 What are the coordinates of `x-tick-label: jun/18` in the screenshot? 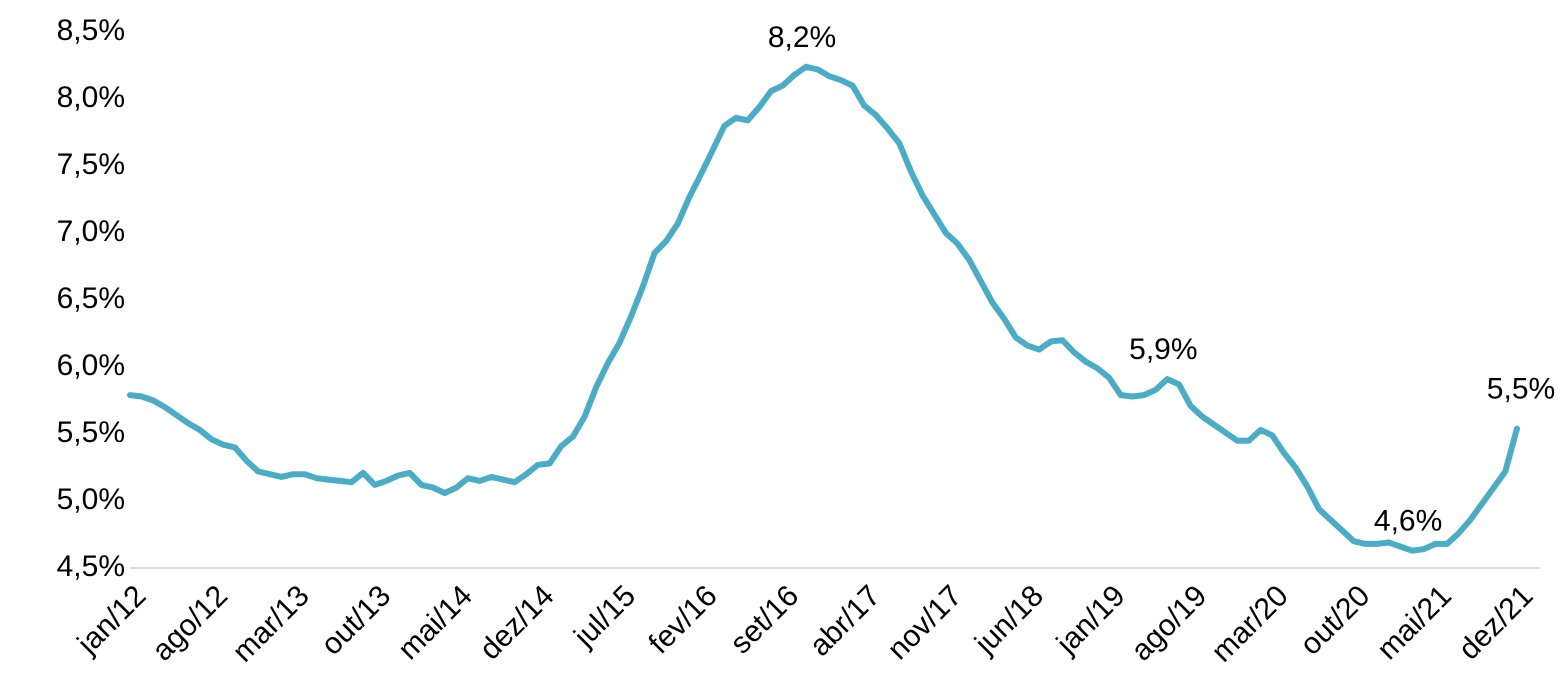 It's located at (1009, 620).